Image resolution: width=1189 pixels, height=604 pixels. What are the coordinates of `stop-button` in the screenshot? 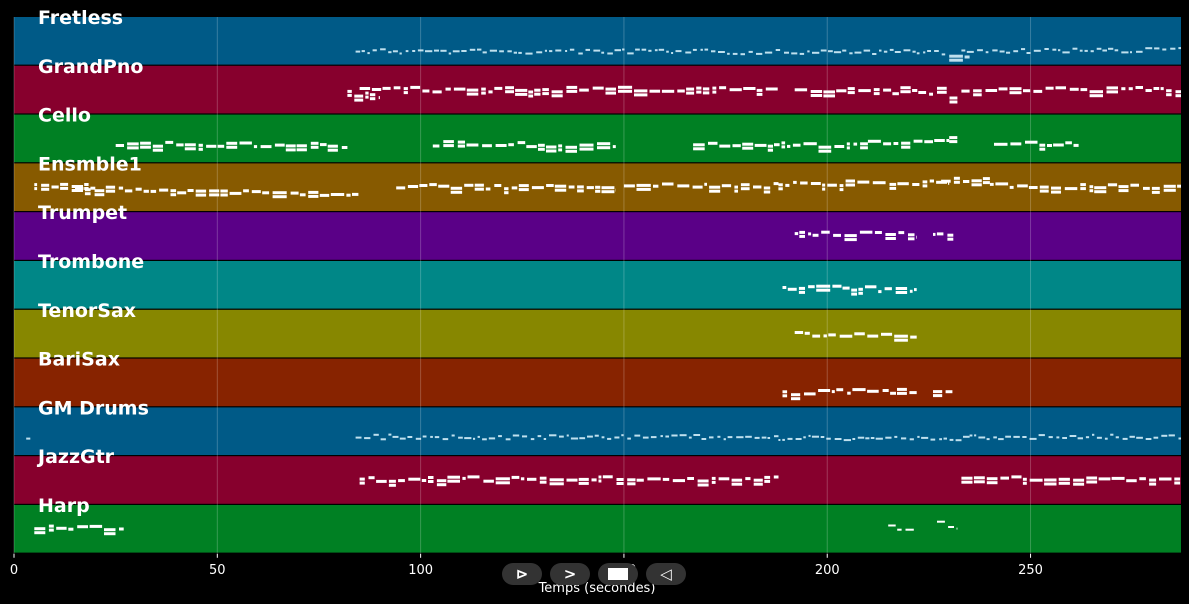 It's located at (618, 574).